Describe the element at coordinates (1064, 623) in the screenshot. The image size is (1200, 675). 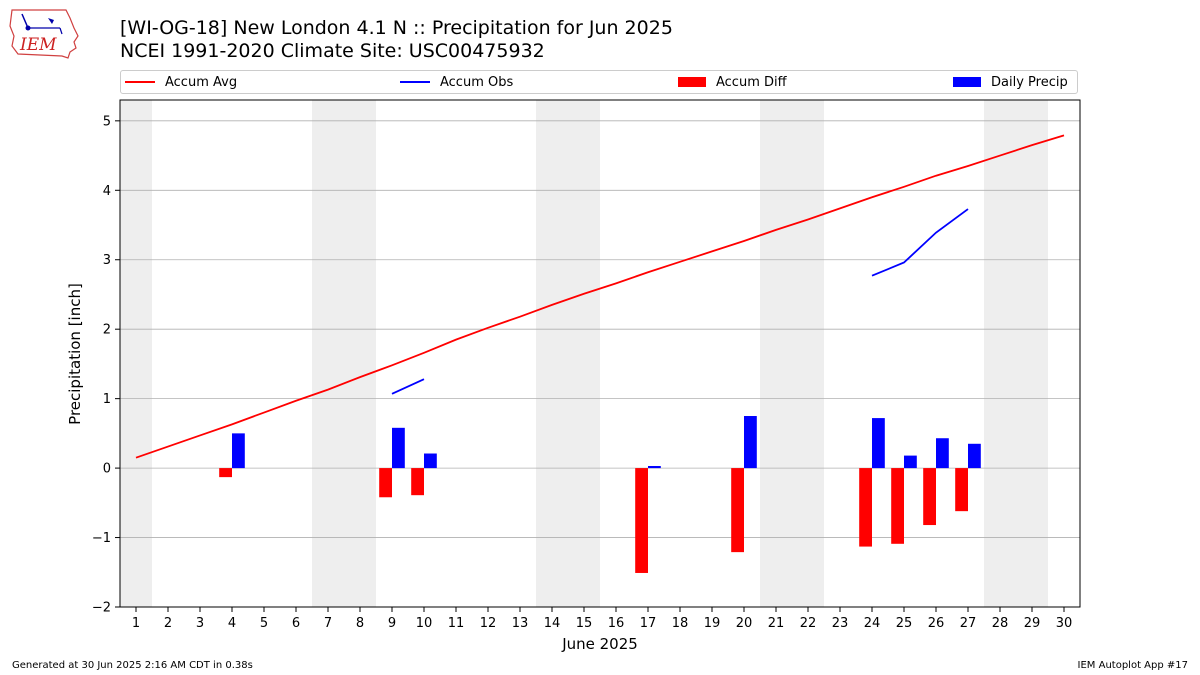
I see `x-tick-label: 30` at that location.